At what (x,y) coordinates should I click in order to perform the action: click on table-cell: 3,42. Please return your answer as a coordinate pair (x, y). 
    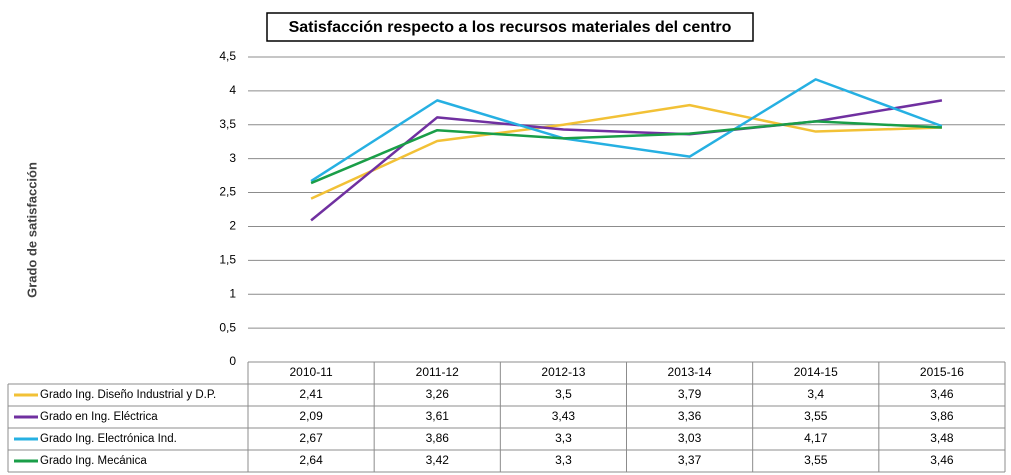
    Looking at the image, I should click on (438, 460).